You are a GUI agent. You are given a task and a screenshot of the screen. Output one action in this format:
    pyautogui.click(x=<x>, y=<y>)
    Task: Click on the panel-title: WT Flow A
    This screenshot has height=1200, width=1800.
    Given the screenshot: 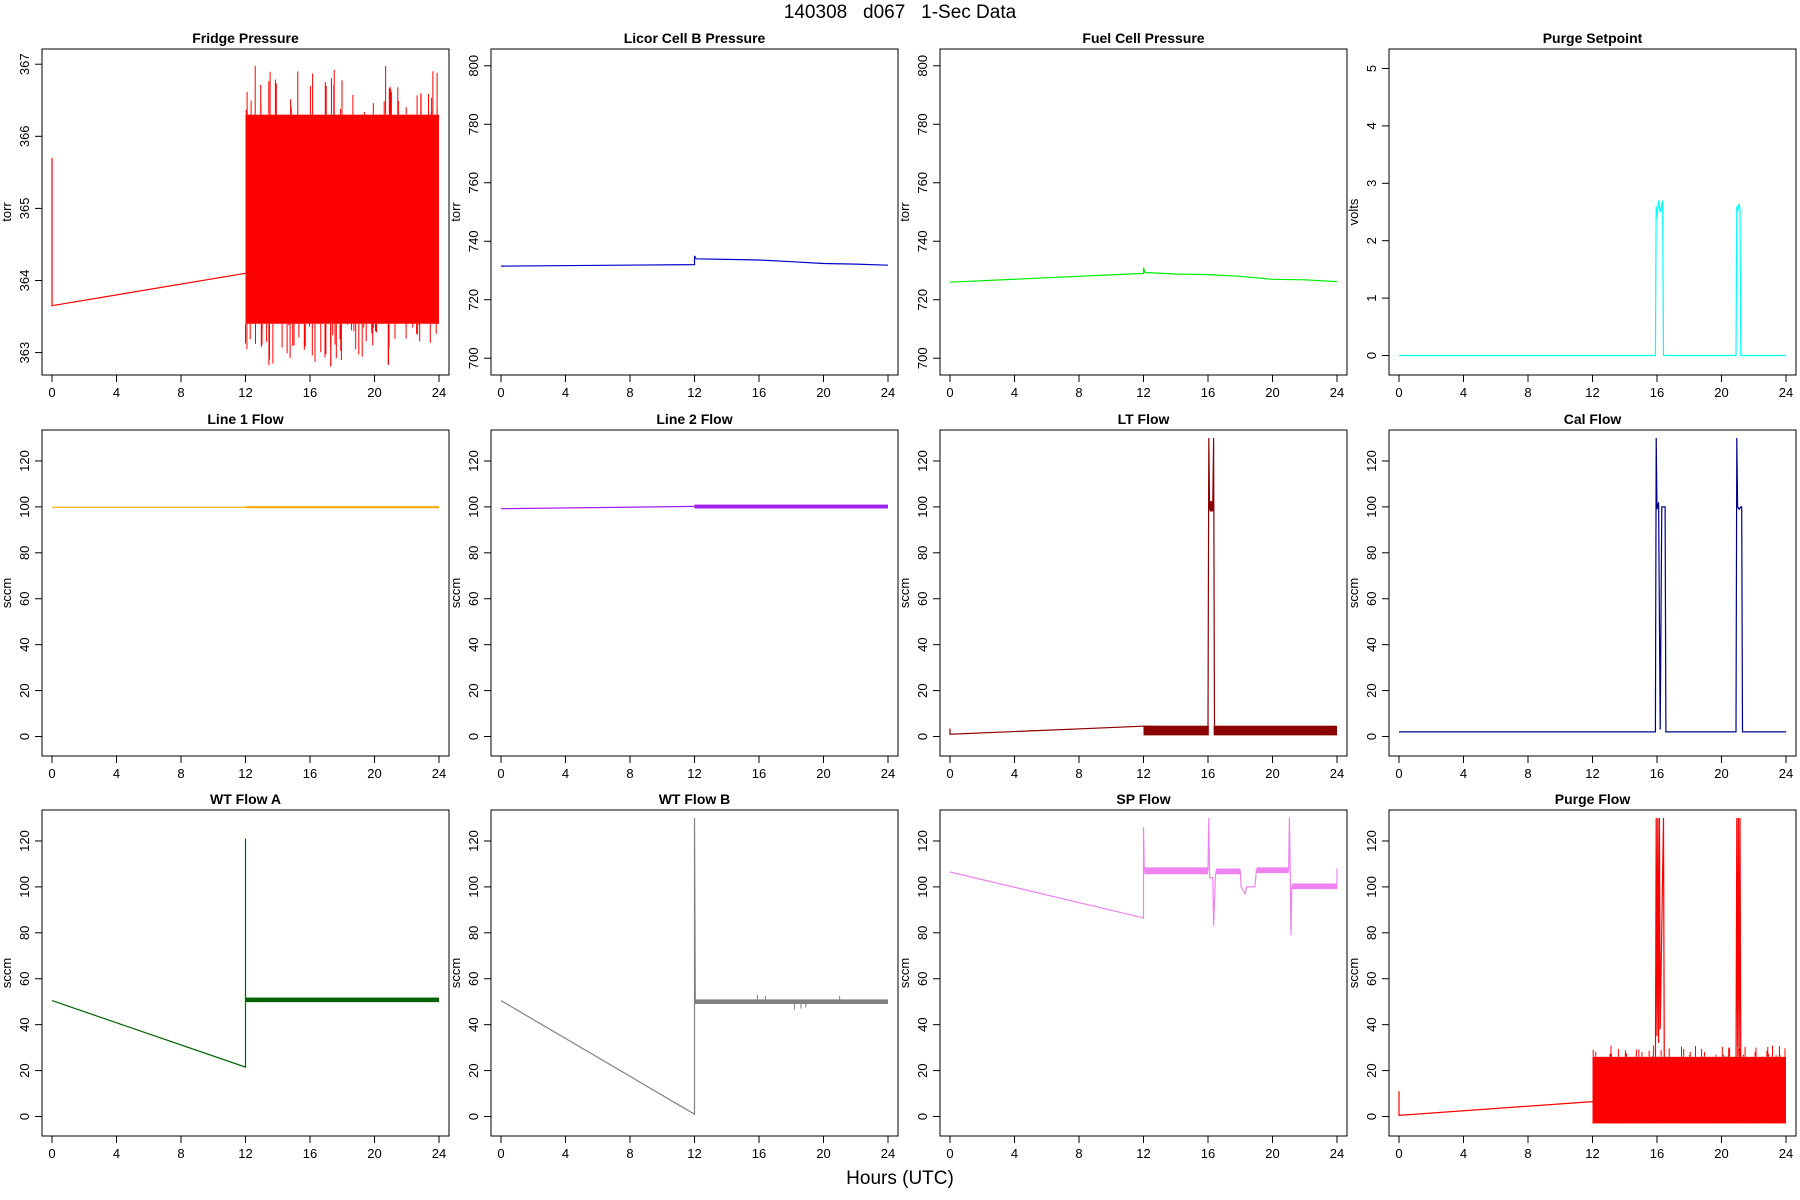 What is the action you would take?
    pyautogui.click(x=245, y=799)
    